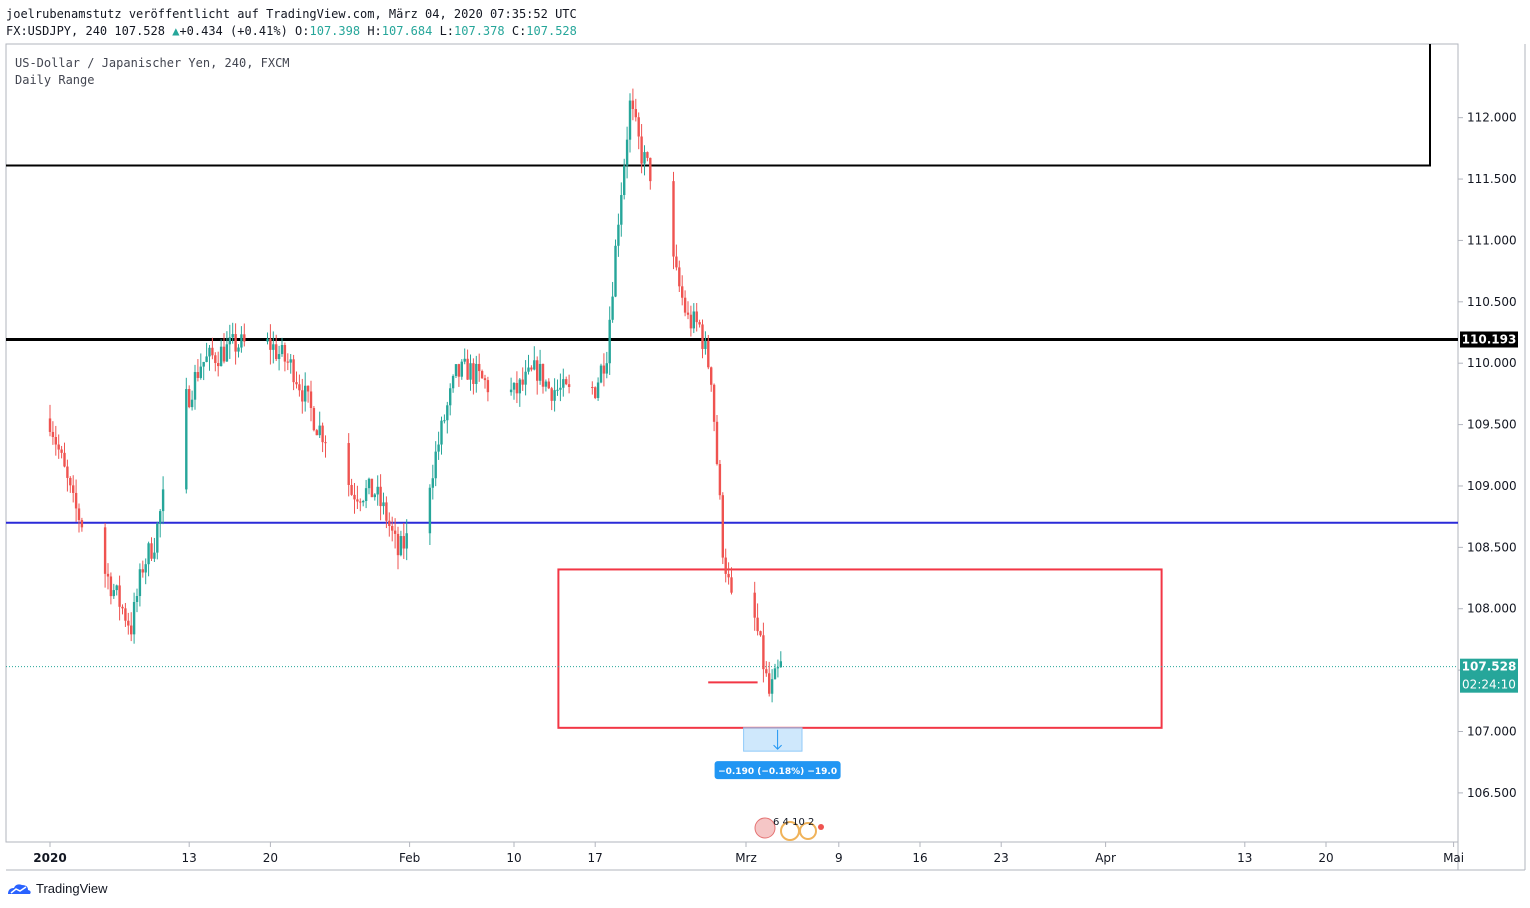  I want to click on measure-box, so click(773, 739).